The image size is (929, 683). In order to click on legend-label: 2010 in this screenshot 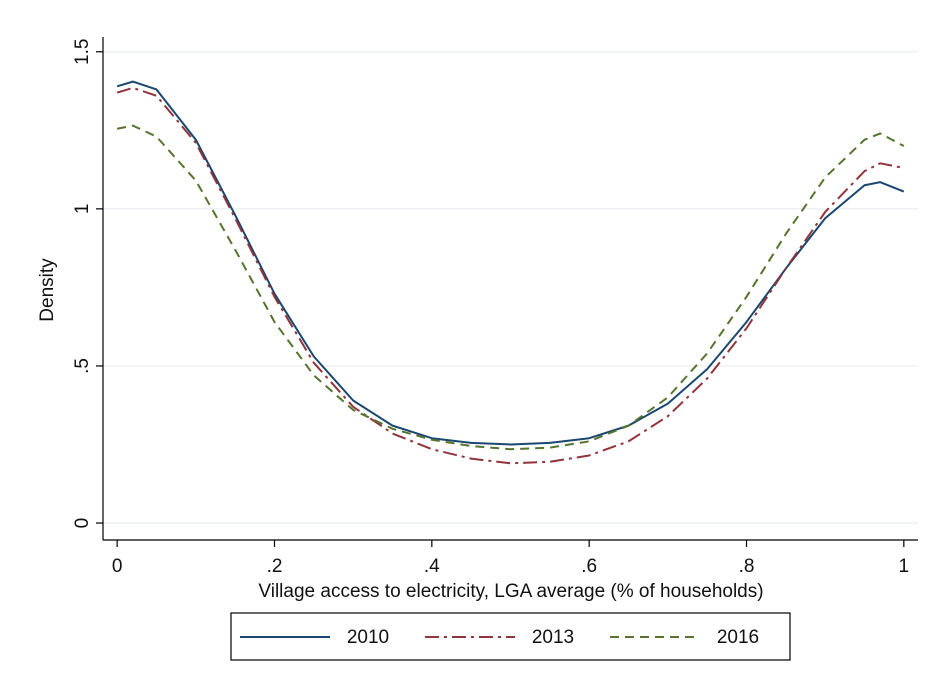, I will do `click(368, 637)`.